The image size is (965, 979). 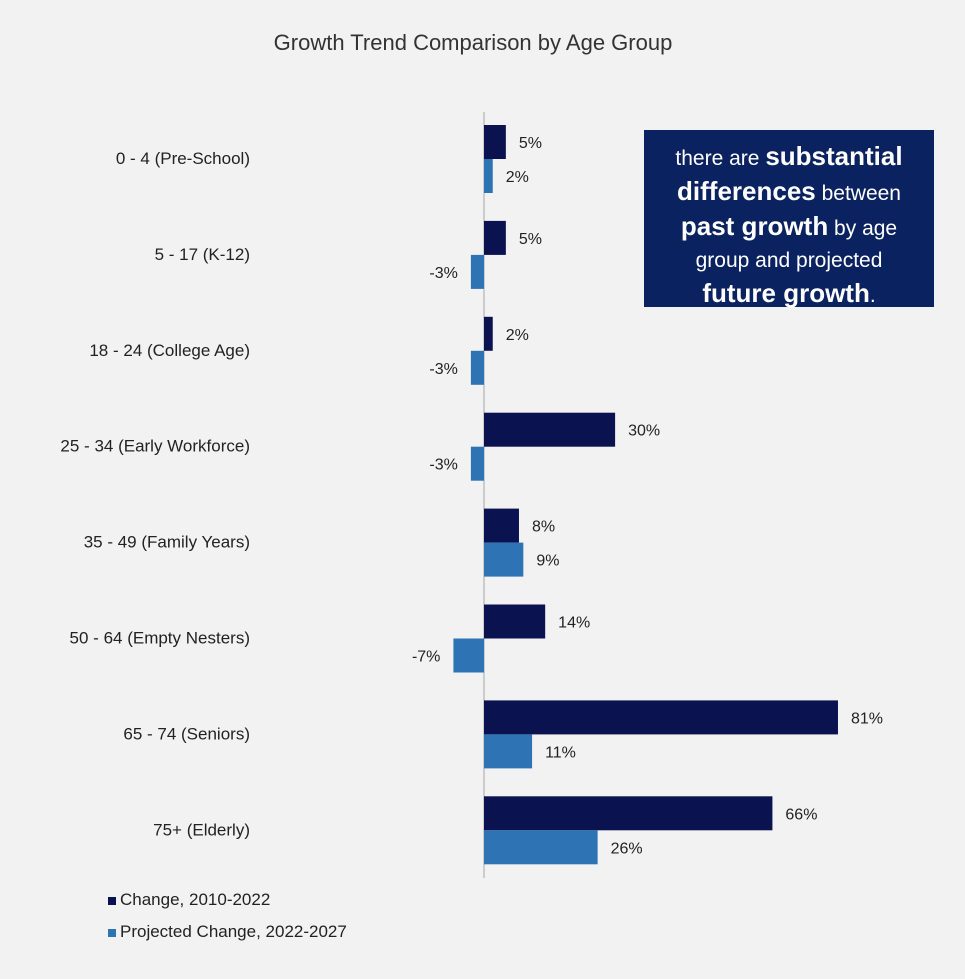 I want to click on legend-label-change: Change, 2010-2022, so click(x=195, y=899).